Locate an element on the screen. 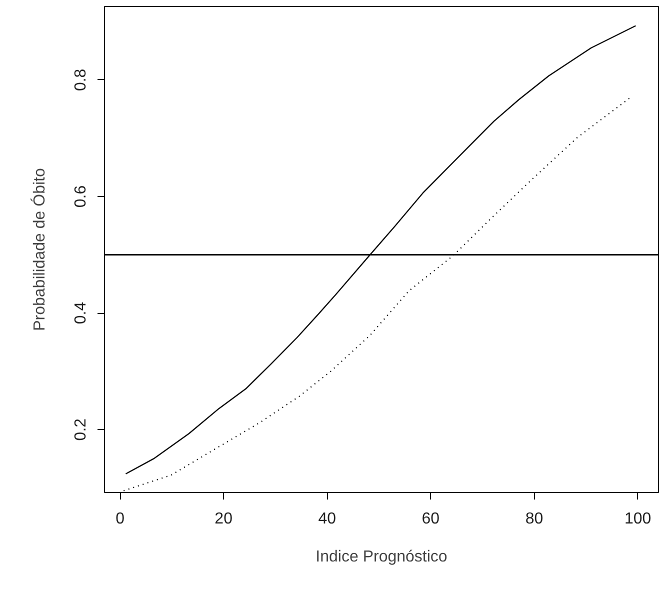 This screenshot has width=660, height=595. y-tick-label: 0.4 is located at coordinates (81, 313).